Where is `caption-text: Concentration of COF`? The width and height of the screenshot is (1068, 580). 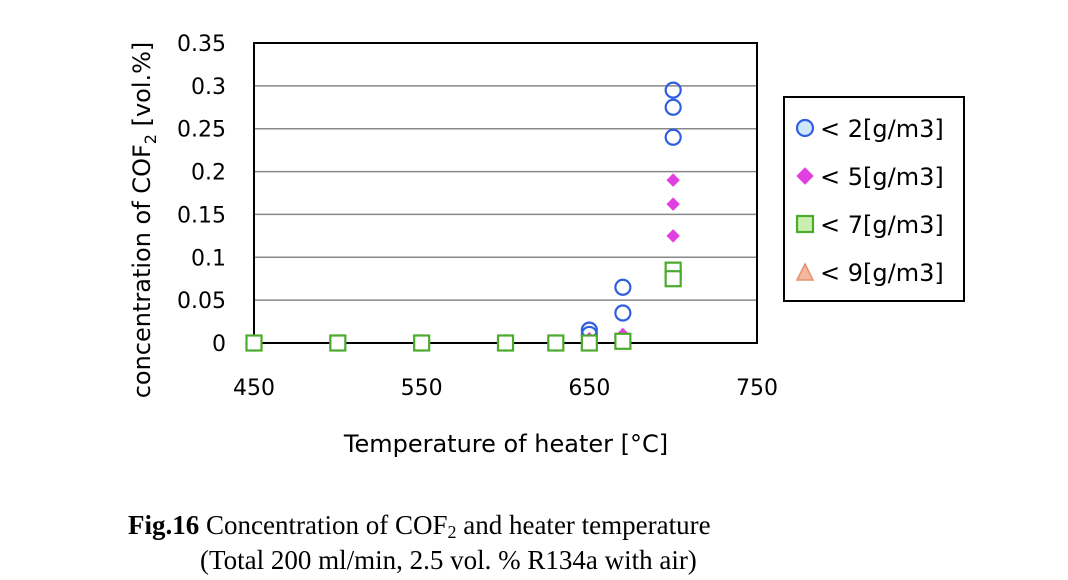
caption-text: Concentration of COF is located at coordinates (323, 525).